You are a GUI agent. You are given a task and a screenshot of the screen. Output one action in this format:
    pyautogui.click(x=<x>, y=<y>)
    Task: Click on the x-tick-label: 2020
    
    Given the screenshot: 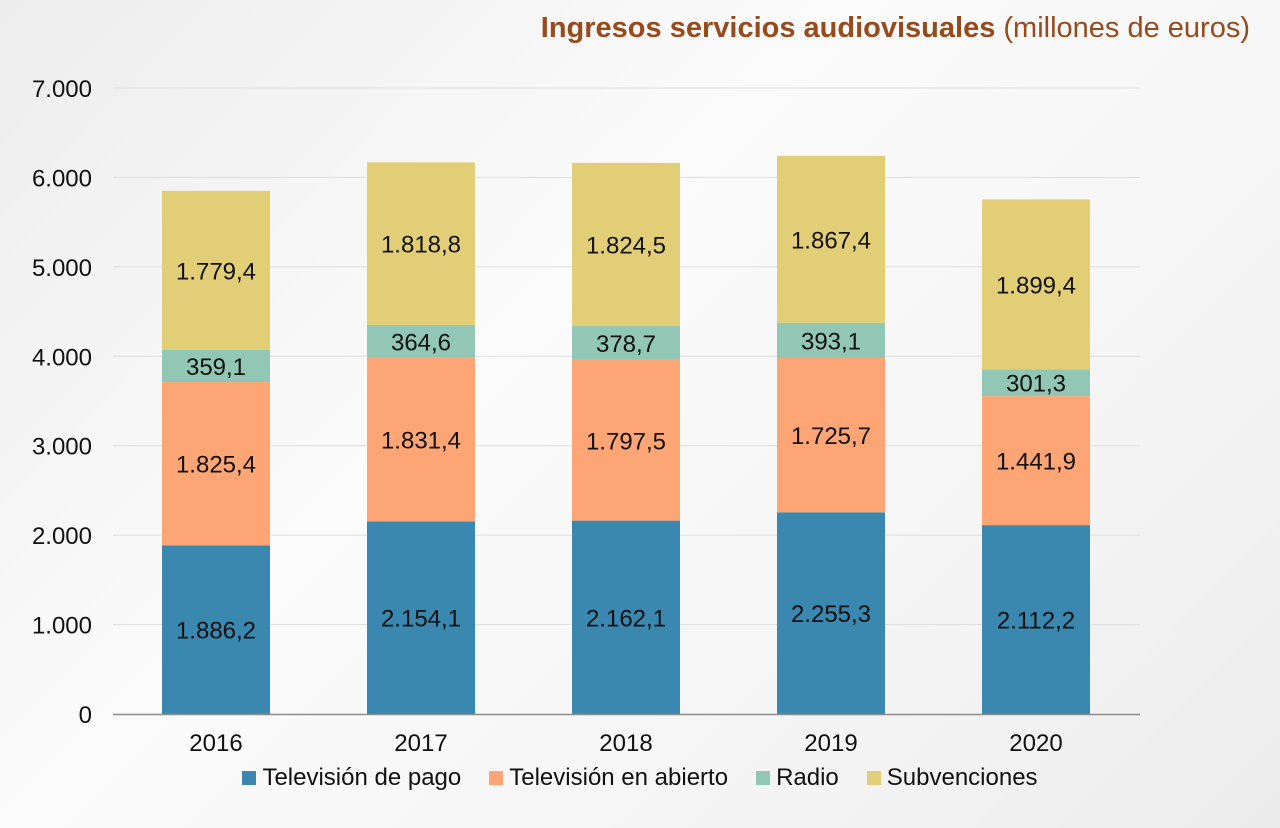 What is the action you would take?
    pyautogui.click(x=1035, y=743)
    